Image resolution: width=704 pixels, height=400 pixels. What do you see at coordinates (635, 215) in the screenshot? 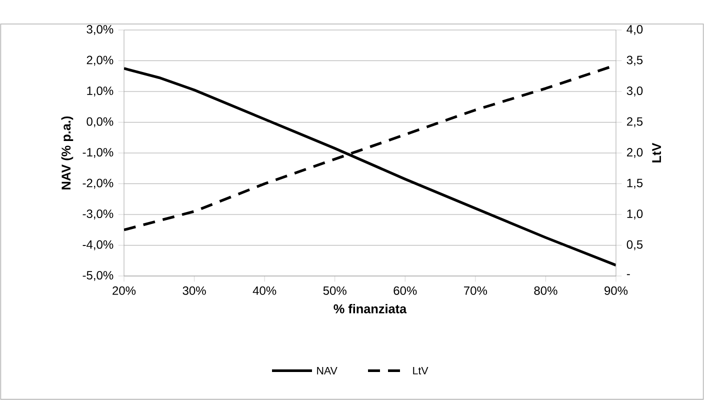
I see `y2-tick-label: 1,0` at bounding box center [635, 215].